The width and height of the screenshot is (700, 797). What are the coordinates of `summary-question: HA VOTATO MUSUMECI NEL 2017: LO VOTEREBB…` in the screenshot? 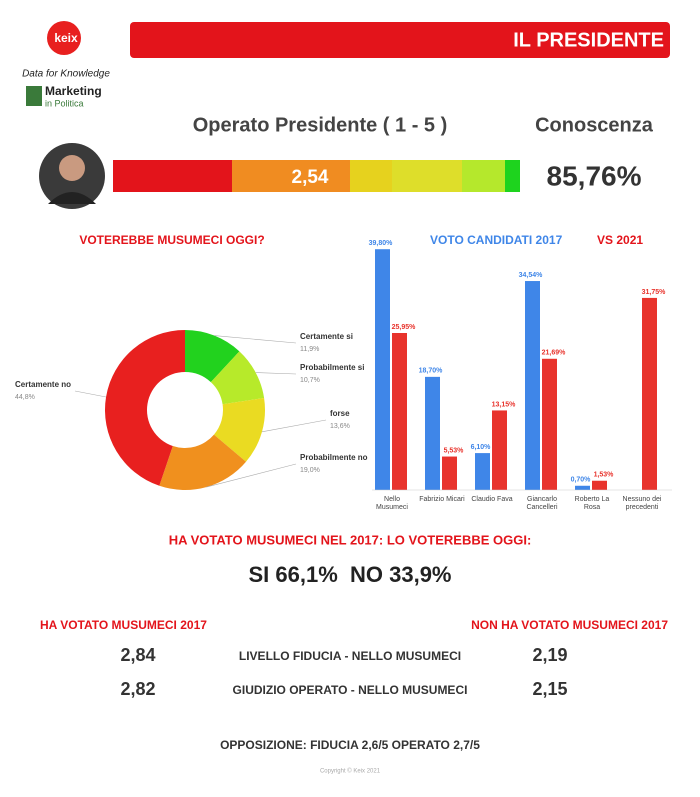 It's located at (350, 539).